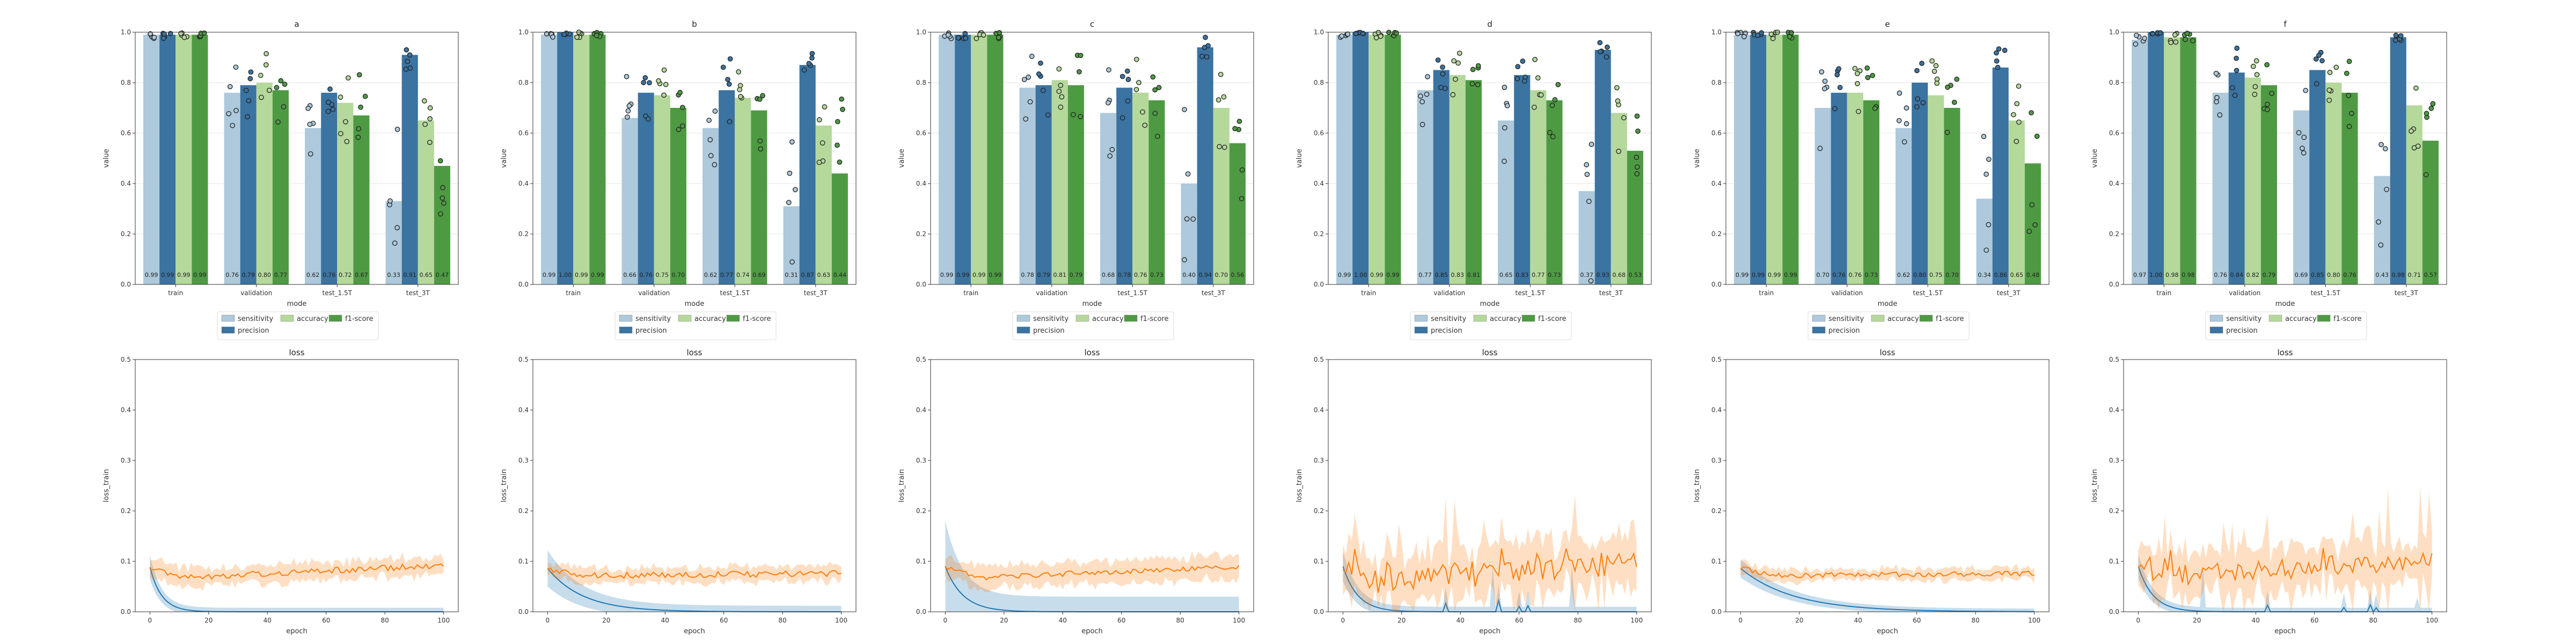 The image size is (2576, 644). Describe the element at coordinates (1063, 620) in the screenshot. I see `x-tick-label: 40` at that location.